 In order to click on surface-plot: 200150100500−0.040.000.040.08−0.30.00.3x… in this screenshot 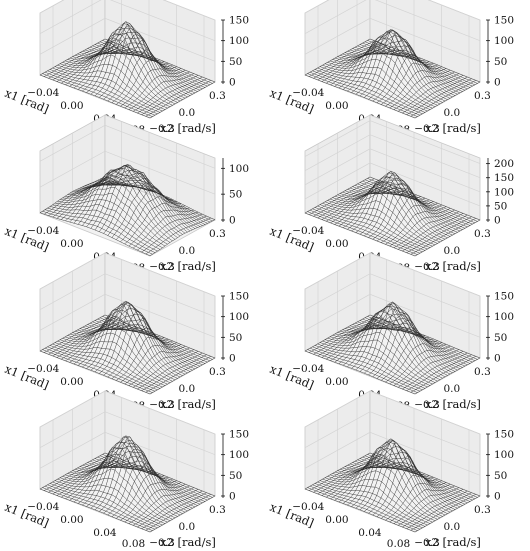, I will do `click(391, 194)`.